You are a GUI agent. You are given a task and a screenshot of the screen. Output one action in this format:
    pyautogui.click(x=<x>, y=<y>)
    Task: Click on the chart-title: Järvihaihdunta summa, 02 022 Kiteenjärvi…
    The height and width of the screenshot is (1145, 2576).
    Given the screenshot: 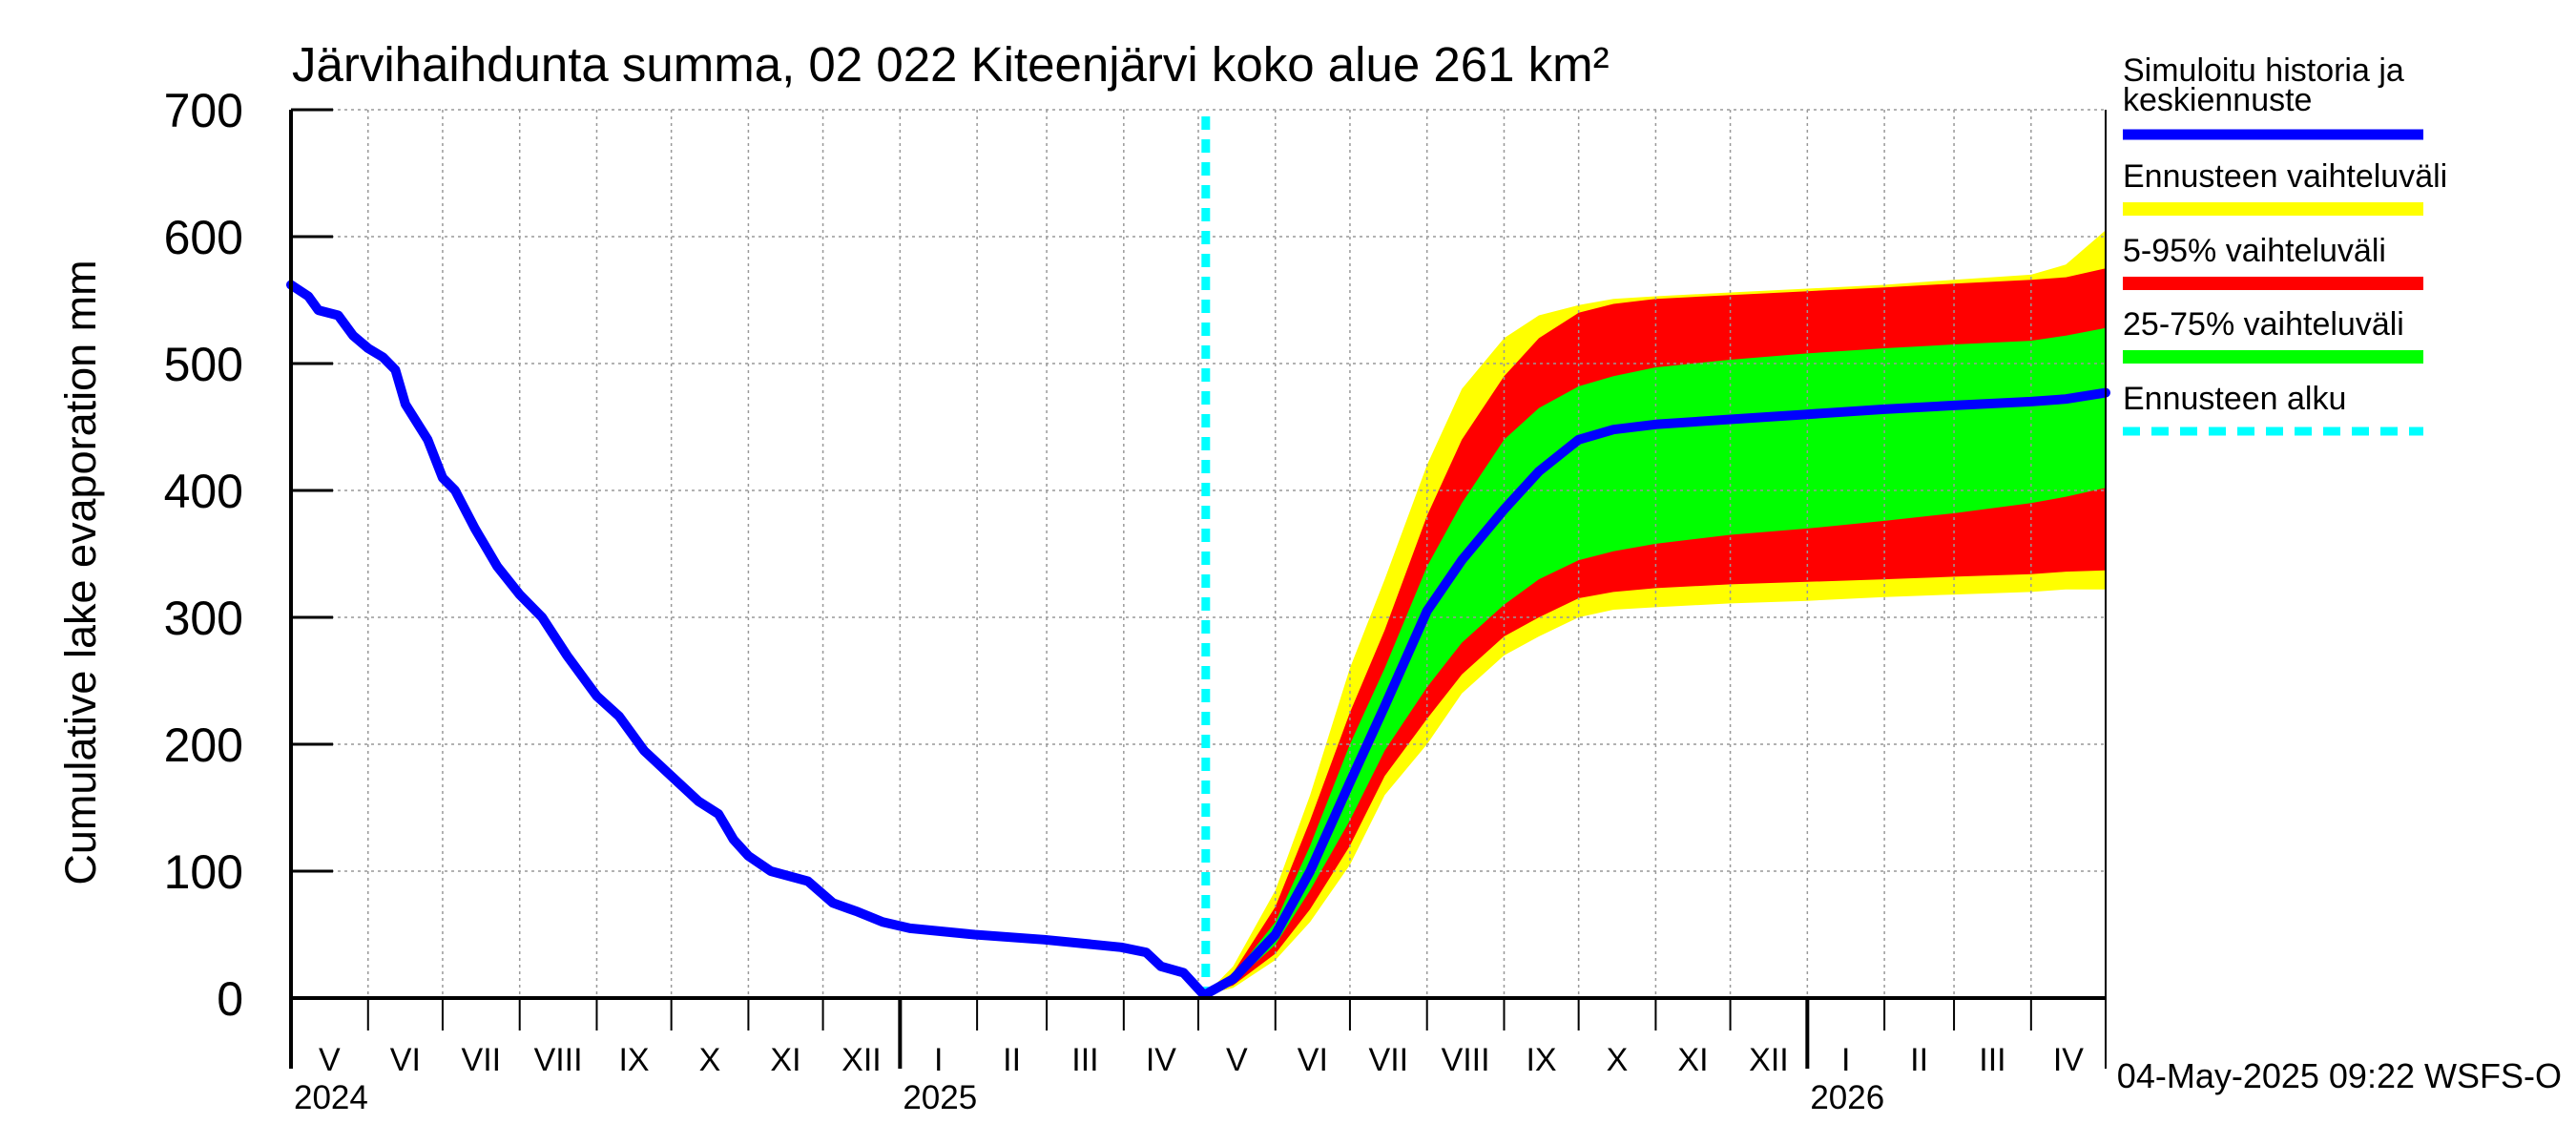 What is the action you would take?
    pyautogui.click(x=951, y=64)
    